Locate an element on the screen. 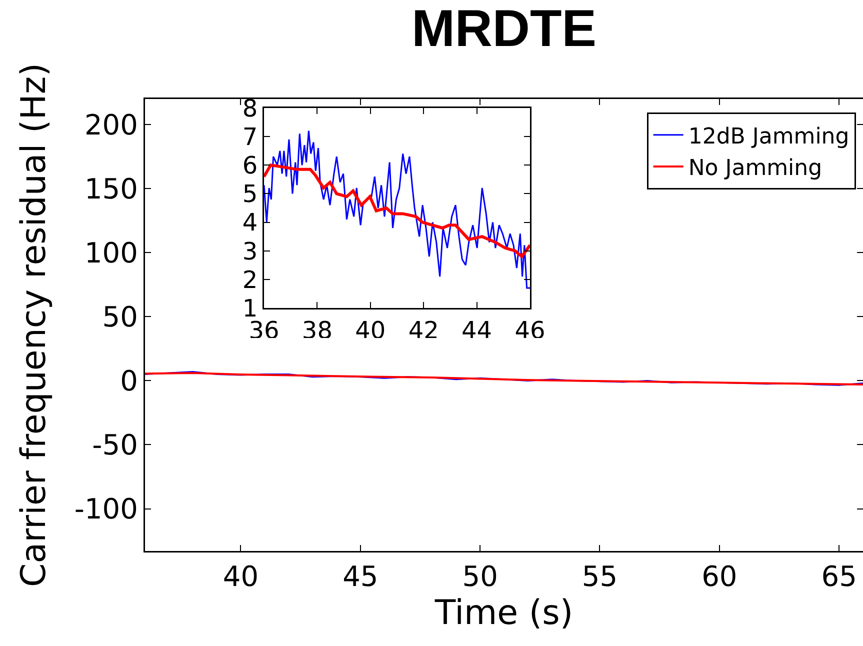 This screenshot has height=646, width=863. x-axis-title: Time (s) is located at coordinates (504, 613).